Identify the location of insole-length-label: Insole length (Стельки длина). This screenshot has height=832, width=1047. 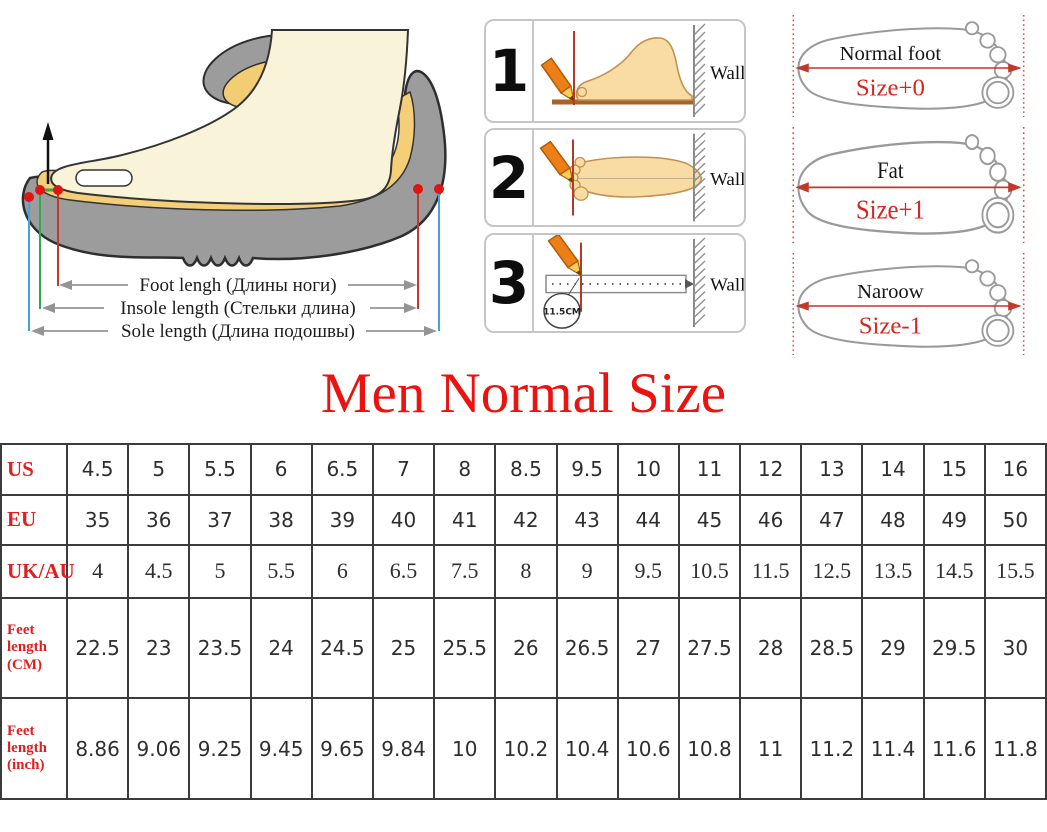
(237, 308).